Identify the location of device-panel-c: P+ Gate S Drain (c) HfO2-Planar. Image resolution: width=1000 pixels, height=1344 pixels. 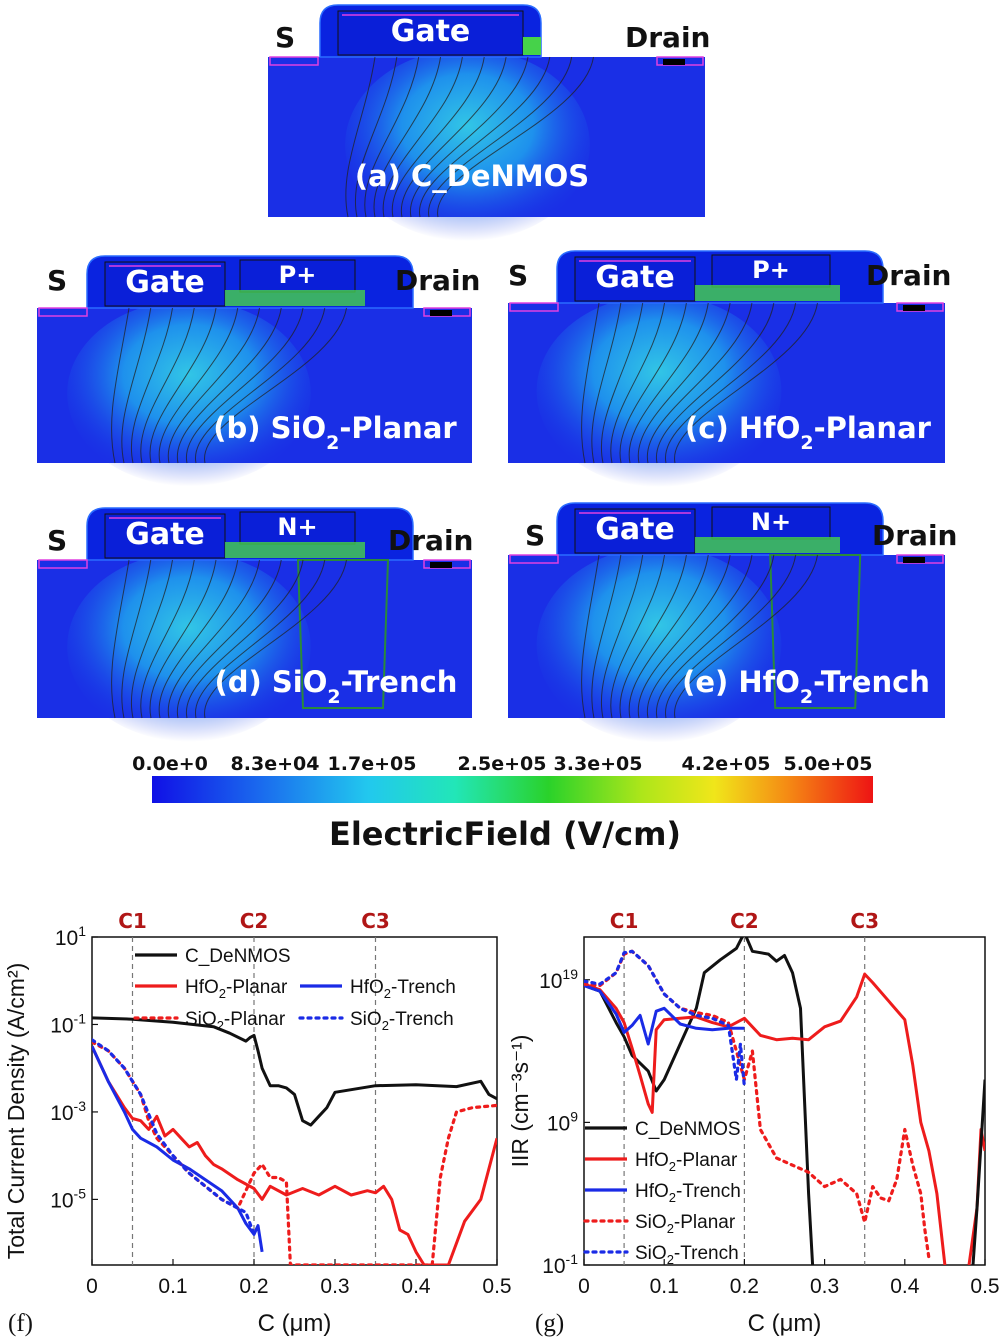
(729, 368).